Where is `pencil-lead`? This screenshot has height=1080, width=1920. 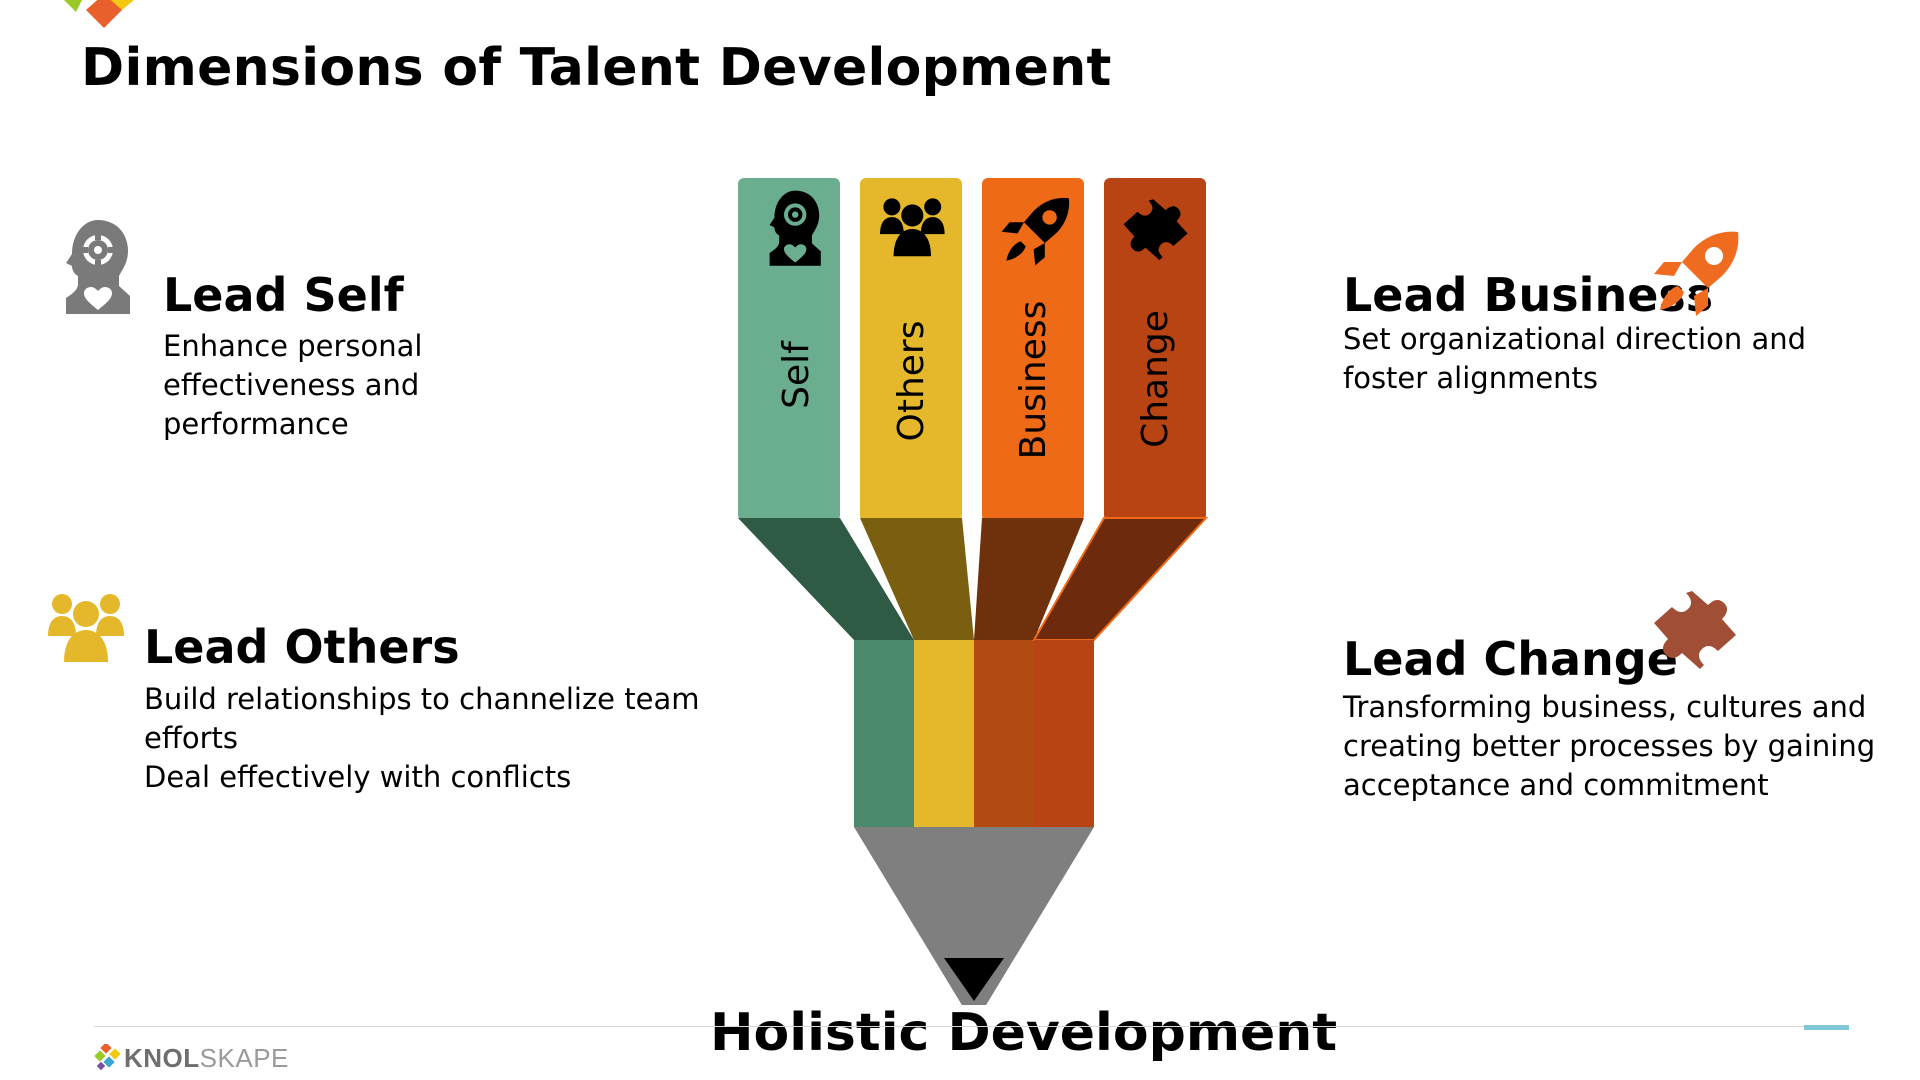
pencil-lead is located at coordinates (974, 979).